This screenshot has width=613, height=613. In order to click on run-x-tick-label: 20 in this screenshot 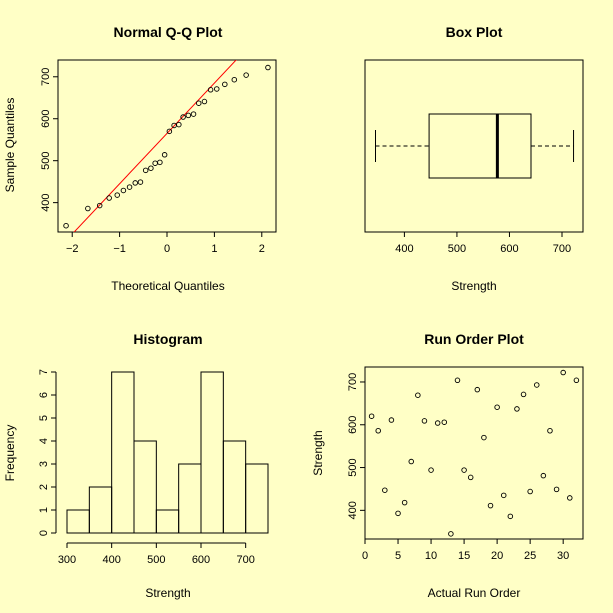, I will do `click(497, 556)`.